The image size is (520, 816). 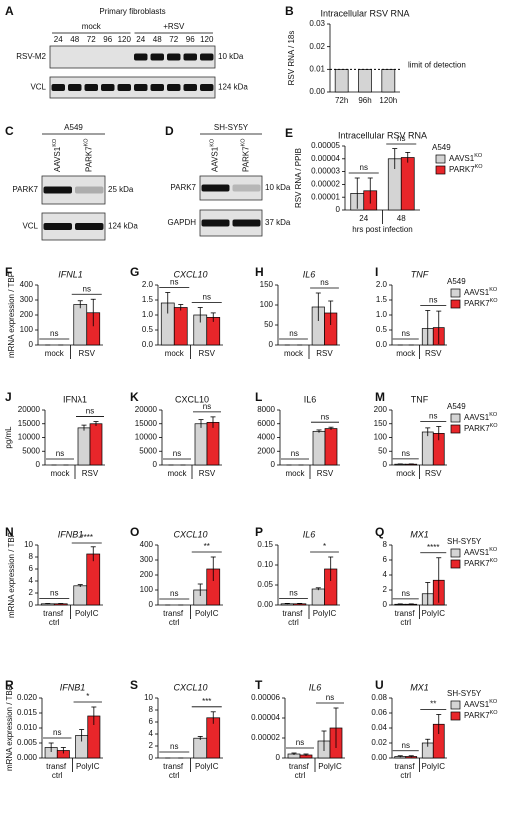 What do you see at coordinates (341, 100) in the screenshot?
I see `x-tick-label: 72h` at bounding box center [341, 100].